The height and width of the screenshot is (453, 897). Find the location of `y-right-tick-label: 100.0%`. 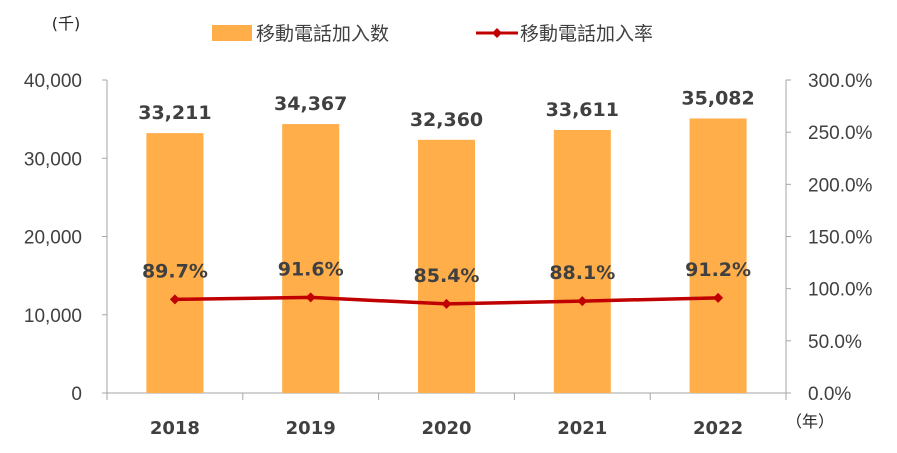

y-right-tick-label: 100.0% is located at coordinates (840, 290).